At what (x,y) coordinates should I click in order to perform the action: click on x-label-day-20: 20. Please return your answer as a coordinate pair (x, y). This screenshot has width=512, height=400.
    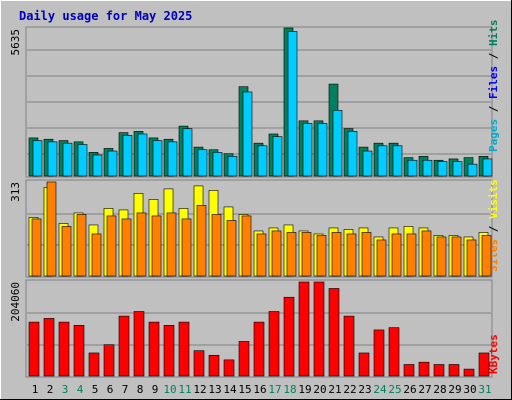
    Looking at the image, I should click on (319, 389).